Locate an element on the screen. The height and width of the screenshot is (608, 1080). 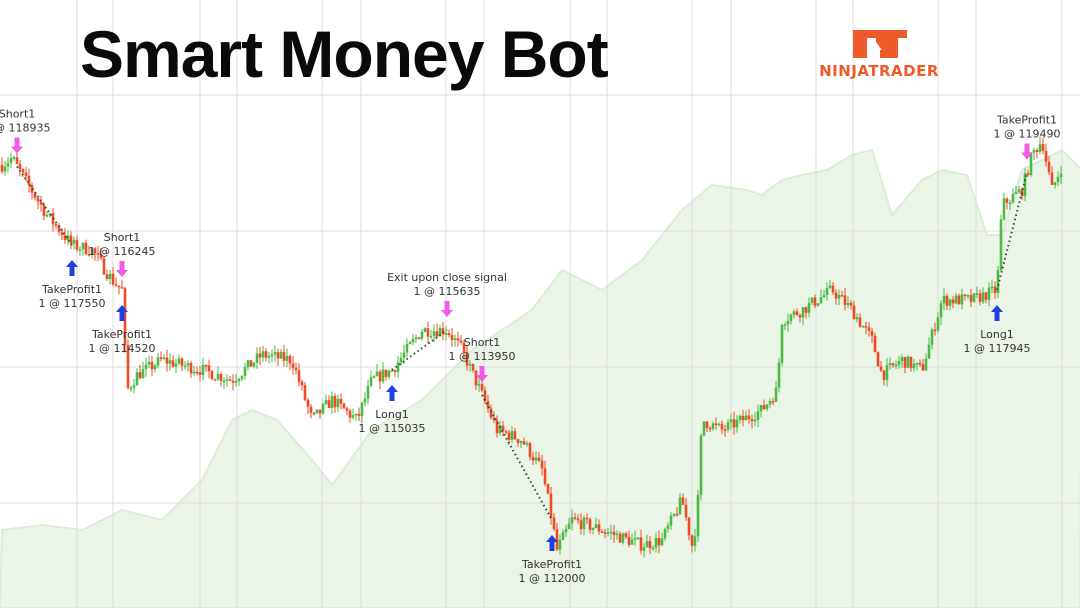
sell-arrow-icon is located at coordinates (447, 309).